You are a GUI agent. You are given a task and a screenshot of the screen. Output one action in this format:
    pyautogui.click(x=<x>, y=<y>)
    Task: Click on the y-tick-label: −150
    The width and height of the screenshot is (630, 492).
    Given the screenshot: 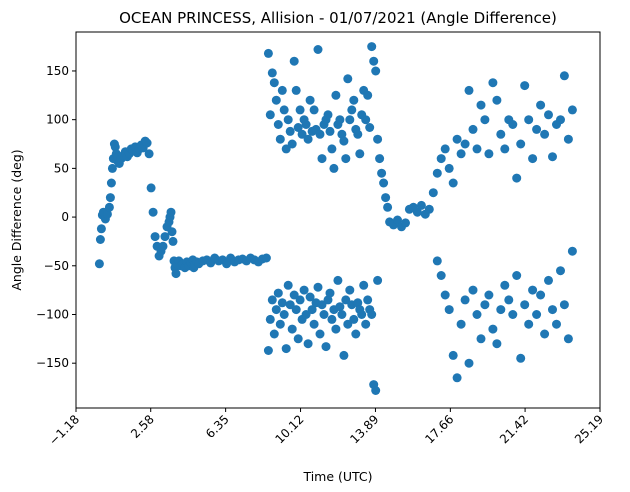 What is the action you would take?
    pyautogui.click(x=52, y=363)
    